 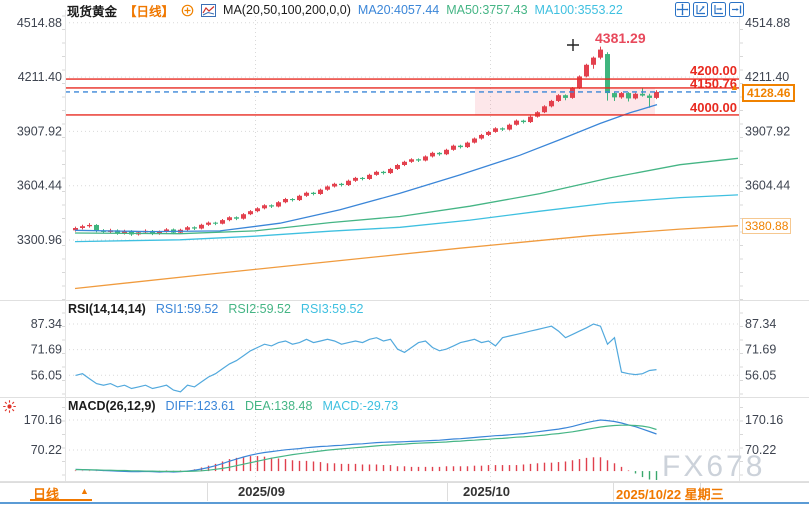 What do you see at coordinates (398, 10) in the screenshot?
I see `ma20-value-label: MA20:4057.44` at bounding box center [398, 10].